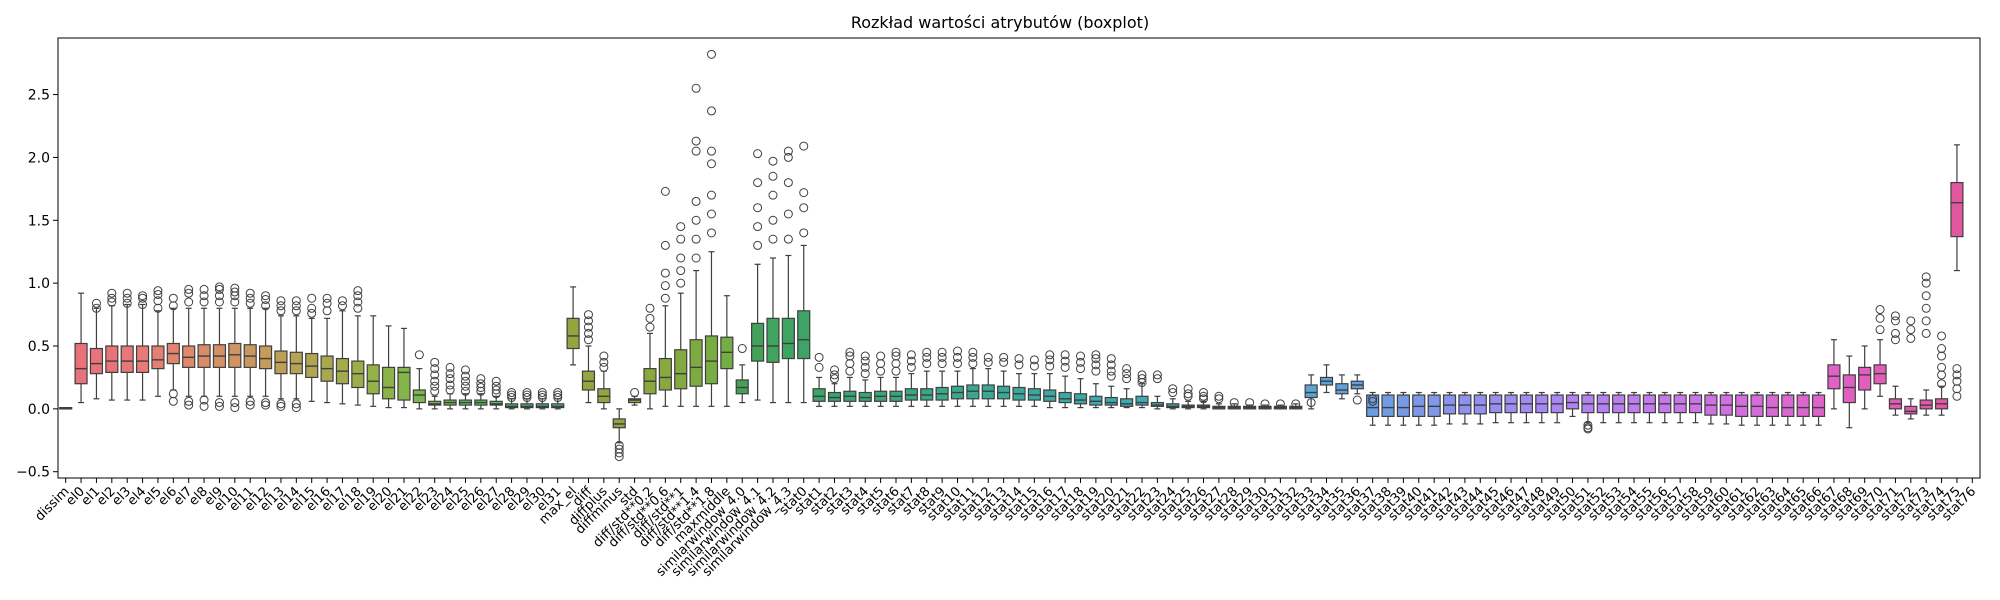  Describe the element at coordinates (158, 341) in the screenshot. I see `box-el5` at that location.